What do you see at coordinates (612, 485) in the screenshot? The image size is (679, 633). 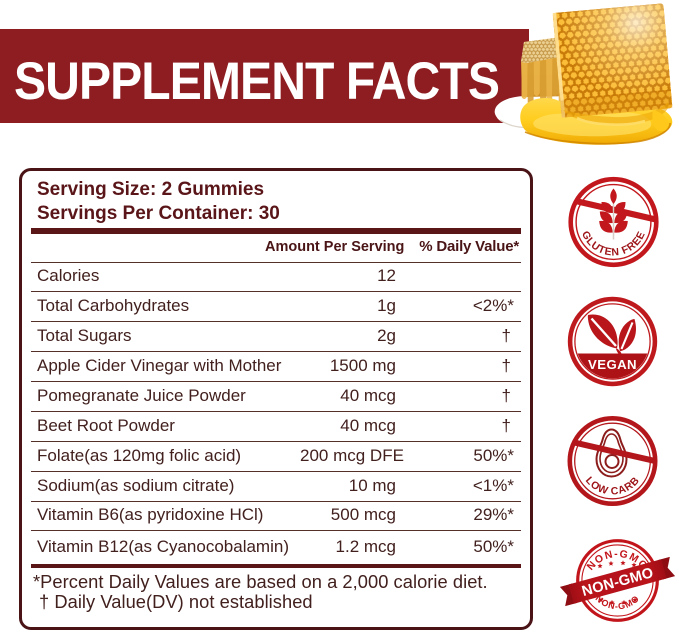 I see `svg-text: LOW CARB` at bounding box center [612, 485].